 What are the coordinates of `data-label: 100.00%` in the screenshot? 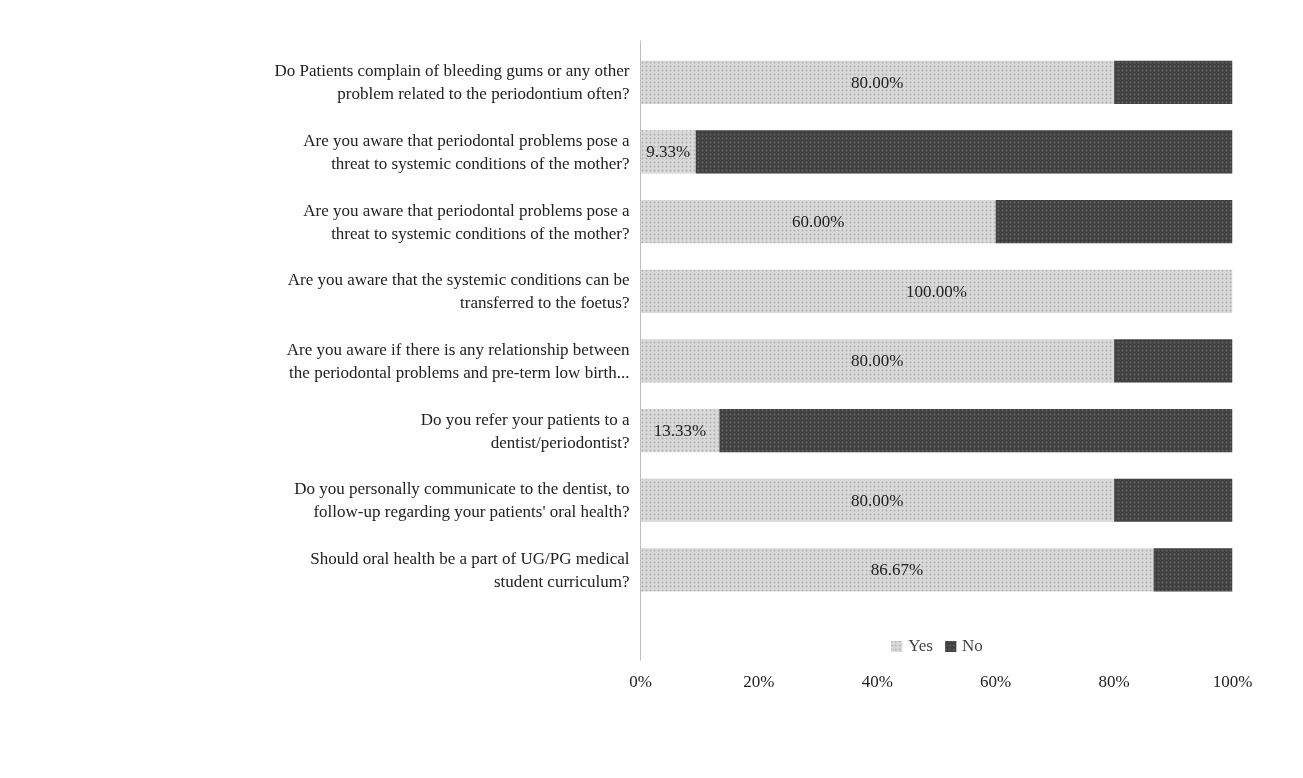 It's located at (936, 291).